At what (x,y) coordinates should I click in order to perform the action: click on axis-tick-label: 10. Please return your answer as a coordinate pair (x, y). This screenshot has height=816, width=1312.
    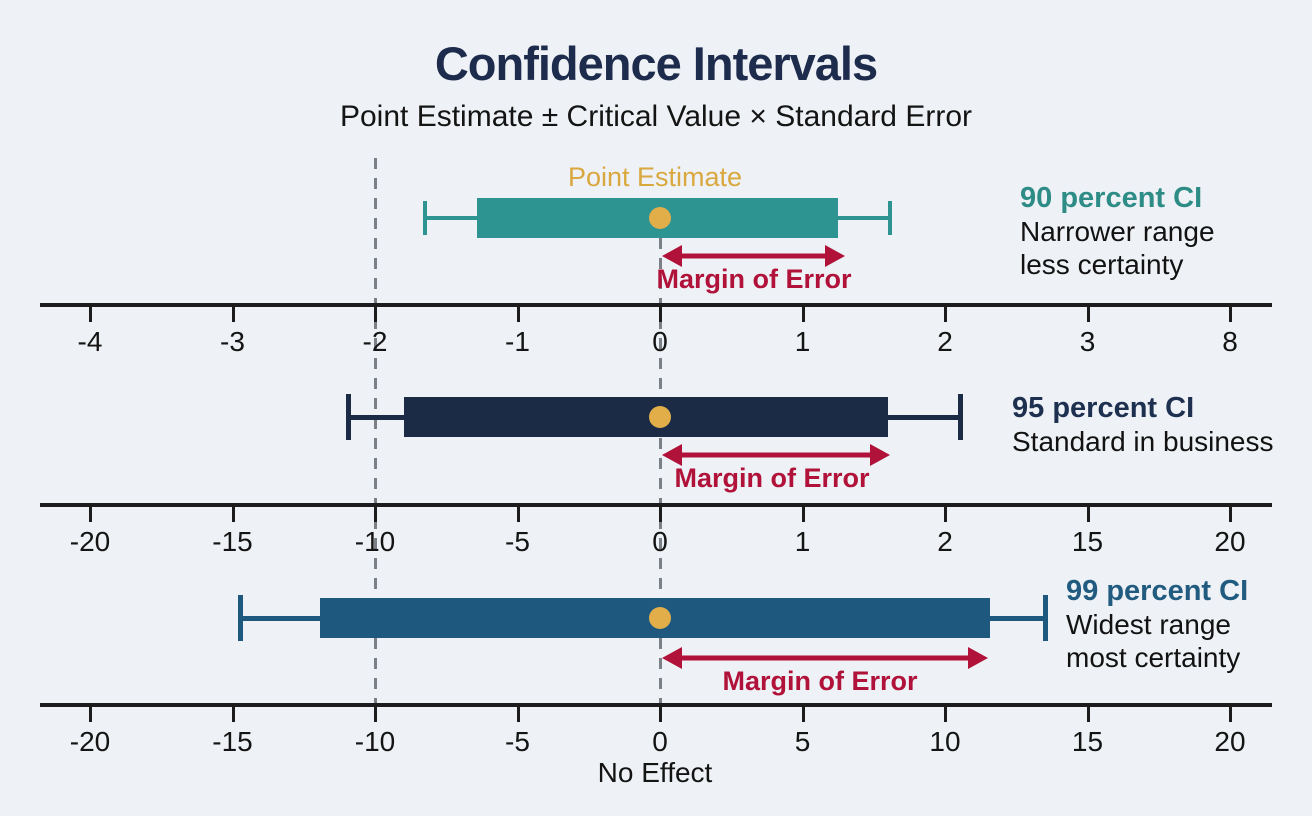
    Looking at the image, I should click on (945, 741).